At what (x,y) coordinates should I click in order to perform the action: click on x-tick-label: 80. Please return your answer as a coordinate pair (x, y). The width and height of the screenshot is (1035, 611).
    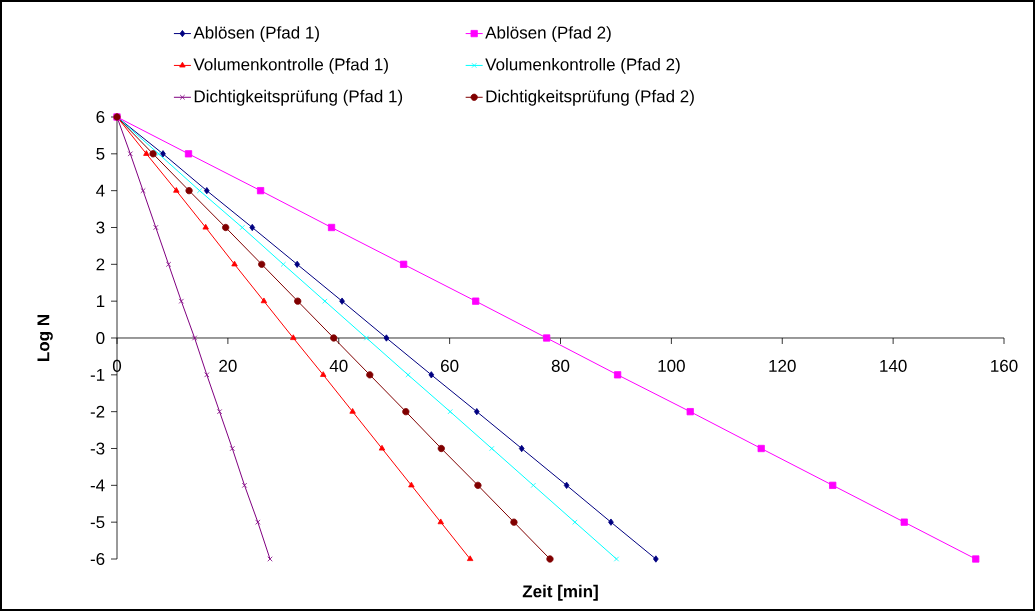
    Looking at the image, I should click on (560, 365).